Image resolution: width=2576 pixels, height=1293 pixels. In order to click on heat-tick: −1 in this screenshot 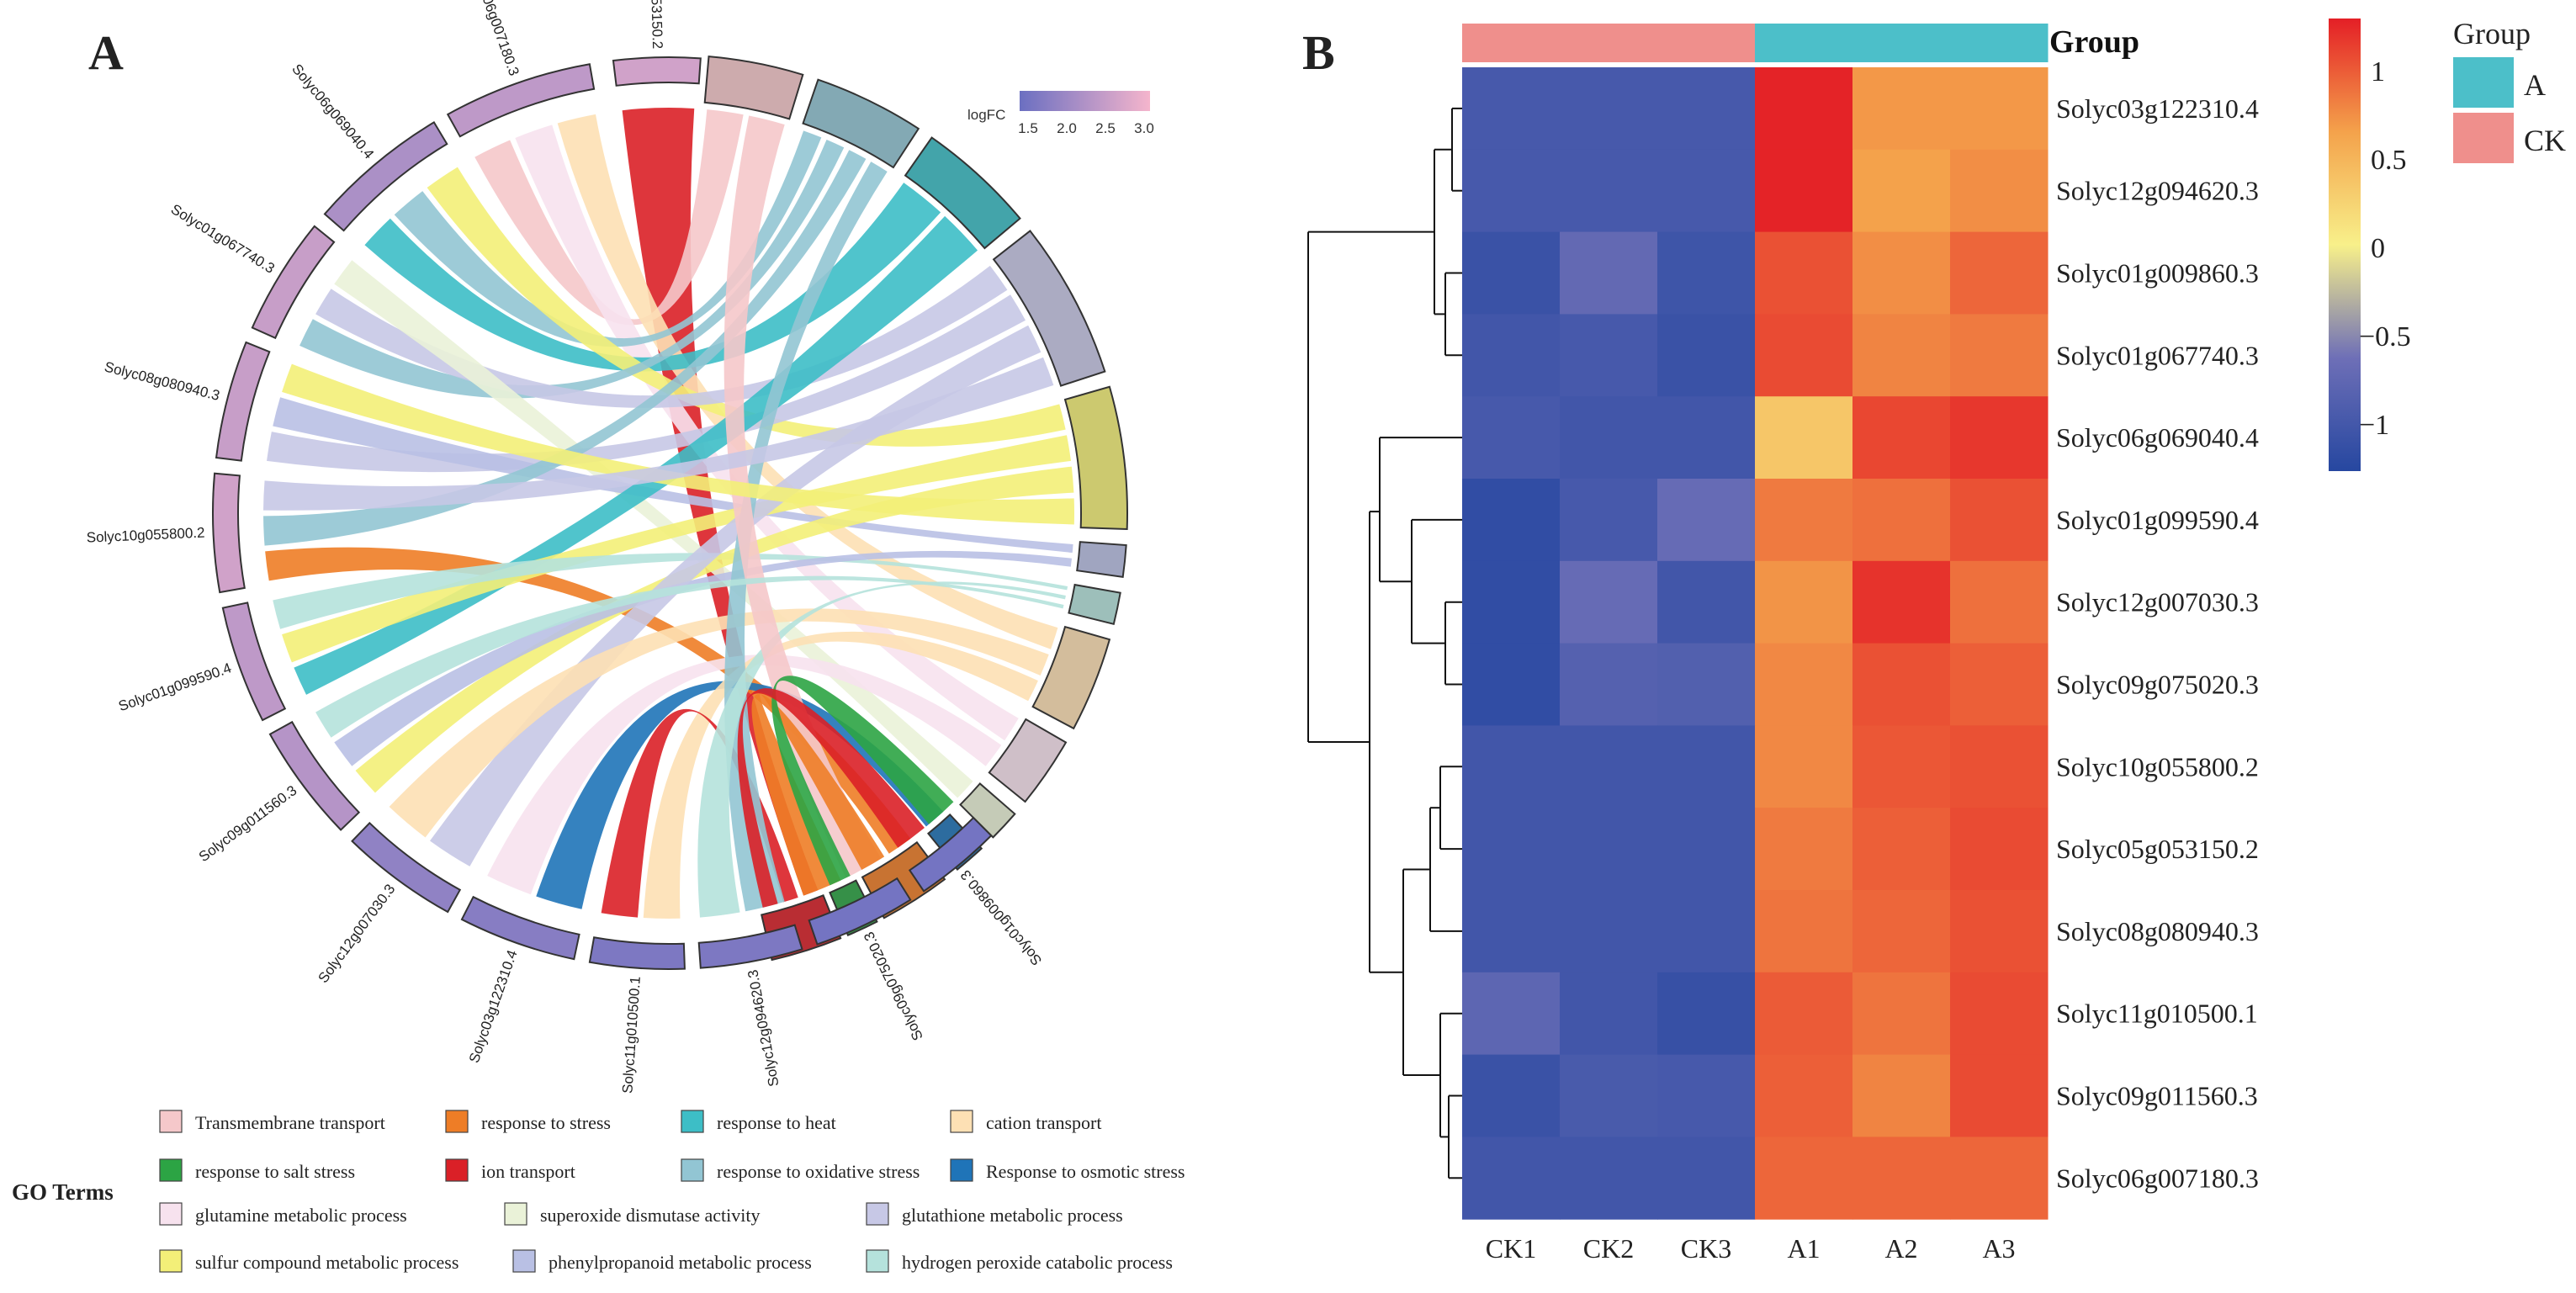, I will do `click(2374, 425)`.